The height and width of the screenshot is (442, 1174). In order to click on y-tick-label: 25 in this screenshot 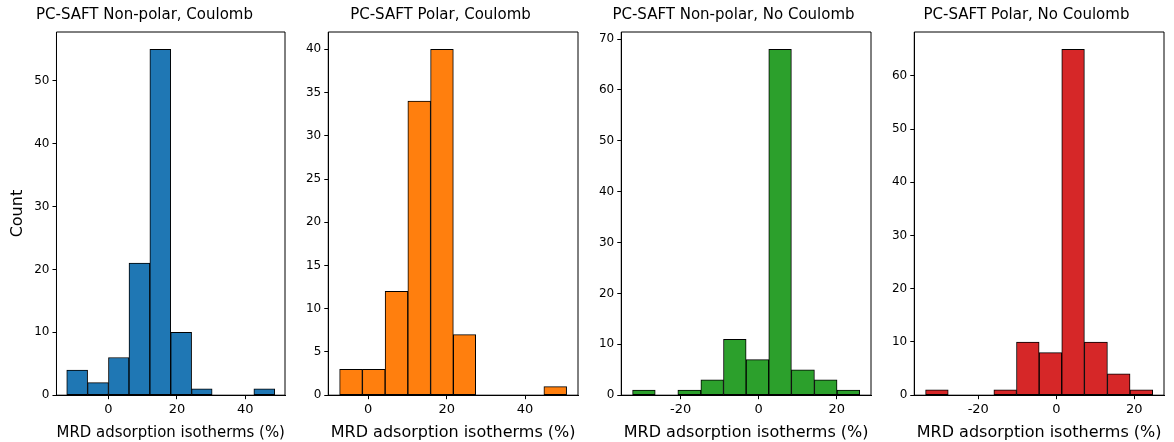, I will do `click(313, 178)`.